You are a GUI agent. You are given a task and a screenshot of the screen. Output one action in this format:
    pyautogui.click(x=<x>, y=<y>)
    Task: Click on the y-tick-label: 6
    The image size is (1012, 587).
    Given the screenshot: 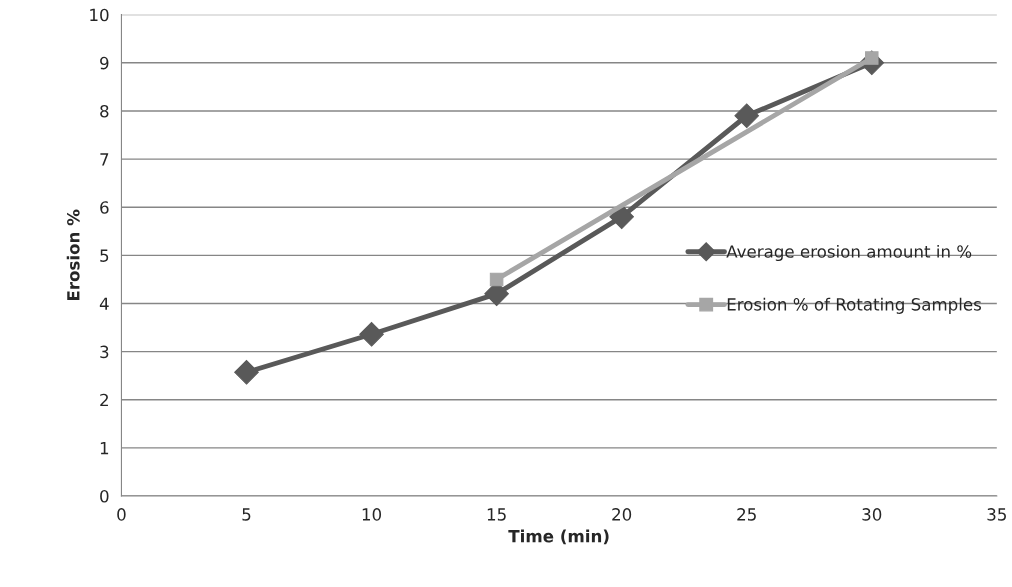 What is the action you would take?
    pyautogui.click(x=104, y=207)
    